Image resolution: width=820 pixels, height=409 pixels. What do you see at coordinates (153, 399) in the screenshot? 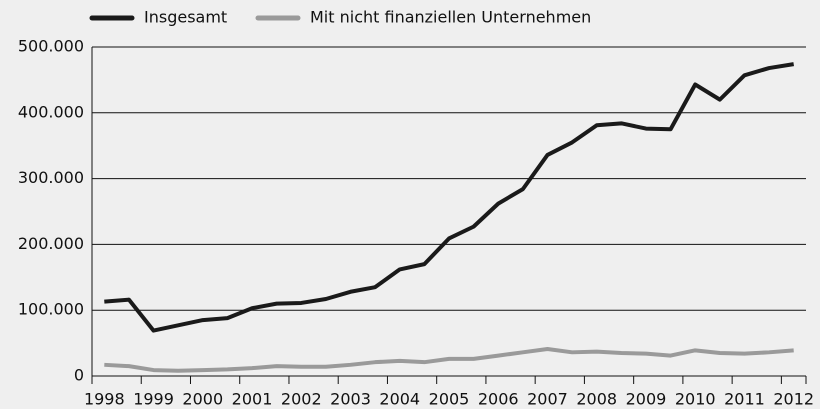
I see `x-tick-label: 1999` at bounding box center [153, 399].